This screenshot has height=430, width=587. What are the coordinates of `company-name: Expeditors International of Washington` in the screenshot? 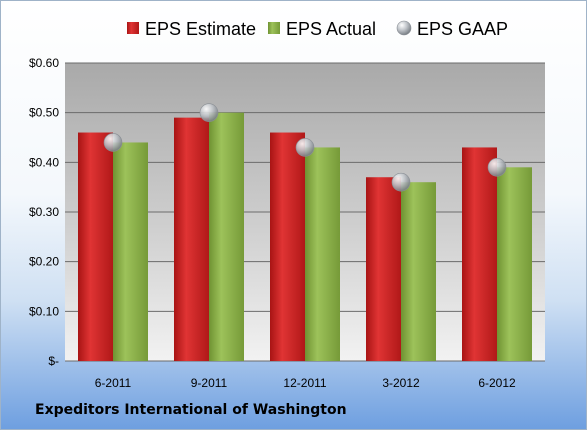 It's located at (191, 410).